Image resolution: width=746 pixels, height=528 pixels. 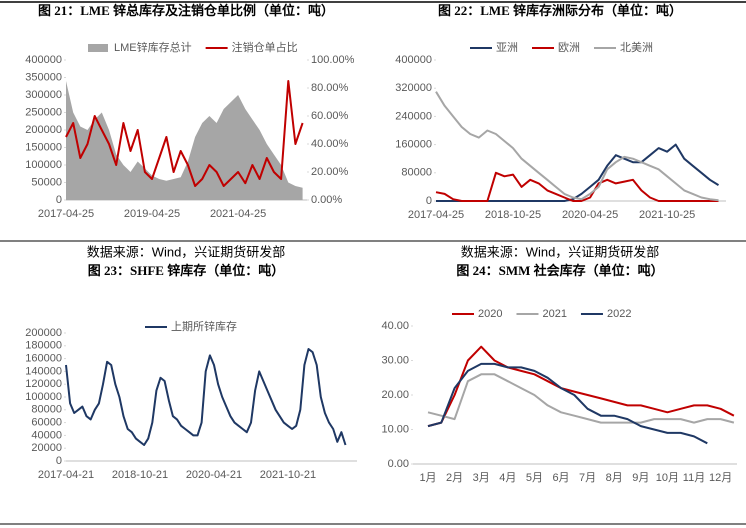 I want to click on x-tick-label: 9月, so click(x=640, y=478).